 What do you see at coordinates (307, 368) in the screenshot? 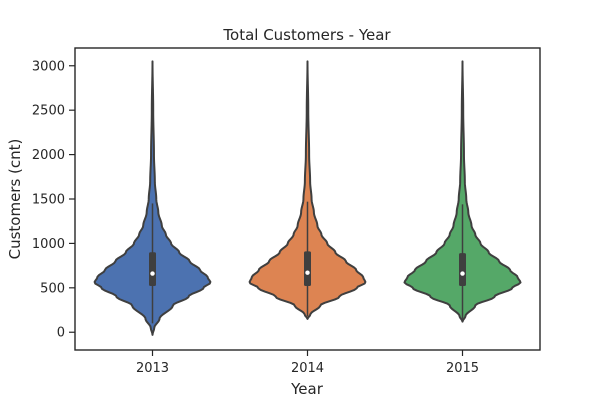
I see `x-tick-label: 2014` at bounding box center [307, 368].